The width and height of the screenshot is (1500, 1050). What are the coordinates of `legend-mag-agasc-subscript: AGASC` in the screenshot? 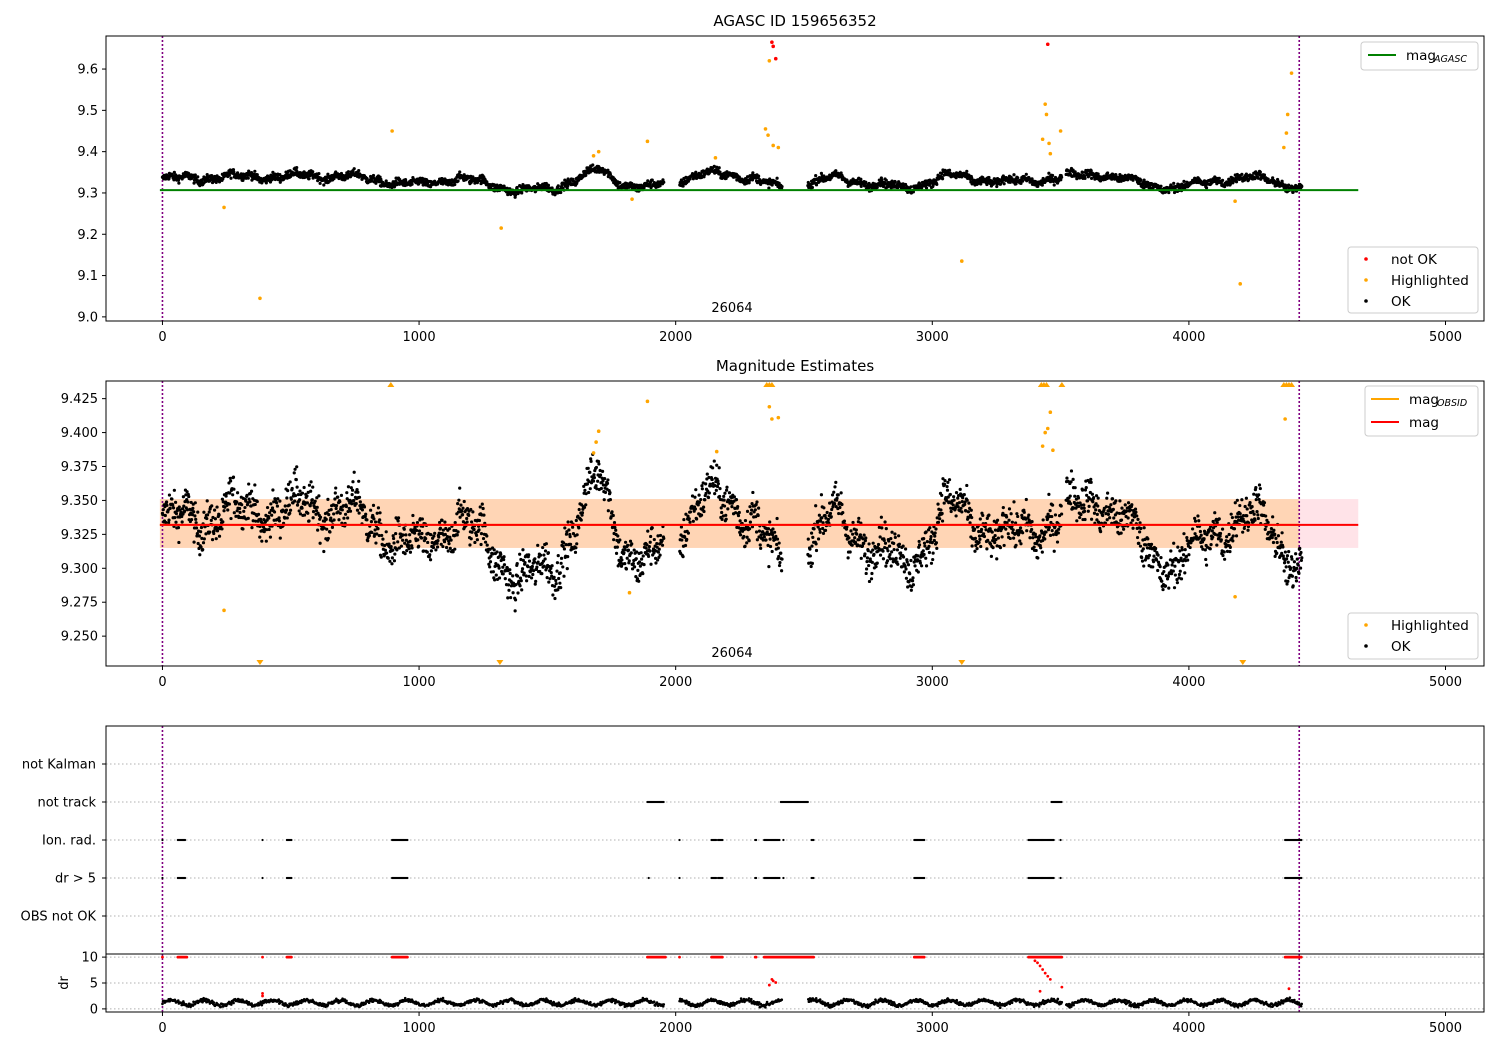 It's located at (1450, 59).